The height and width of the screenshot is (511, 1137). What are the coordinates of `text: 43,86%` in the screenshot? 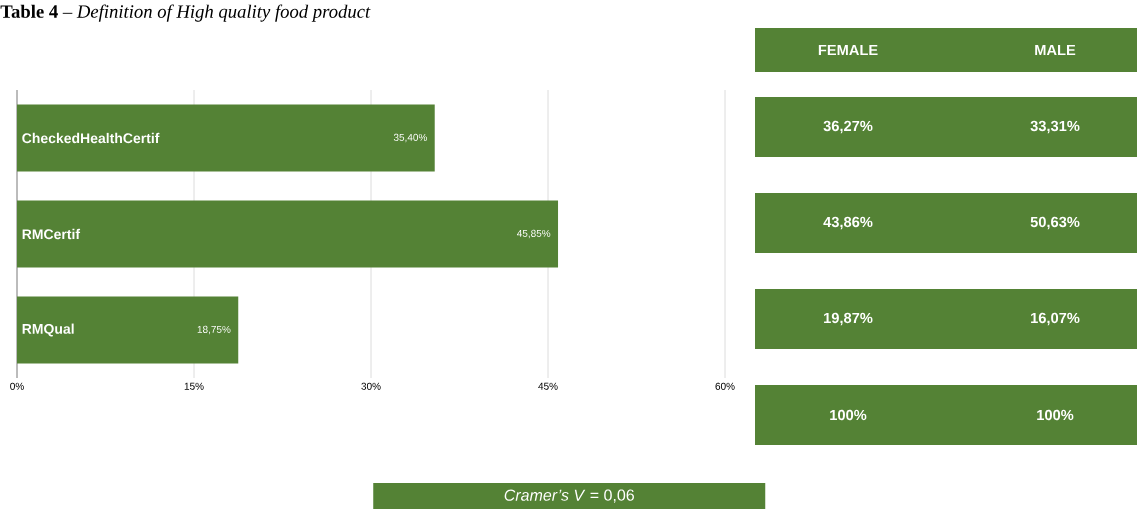 It's located at (848, 223).